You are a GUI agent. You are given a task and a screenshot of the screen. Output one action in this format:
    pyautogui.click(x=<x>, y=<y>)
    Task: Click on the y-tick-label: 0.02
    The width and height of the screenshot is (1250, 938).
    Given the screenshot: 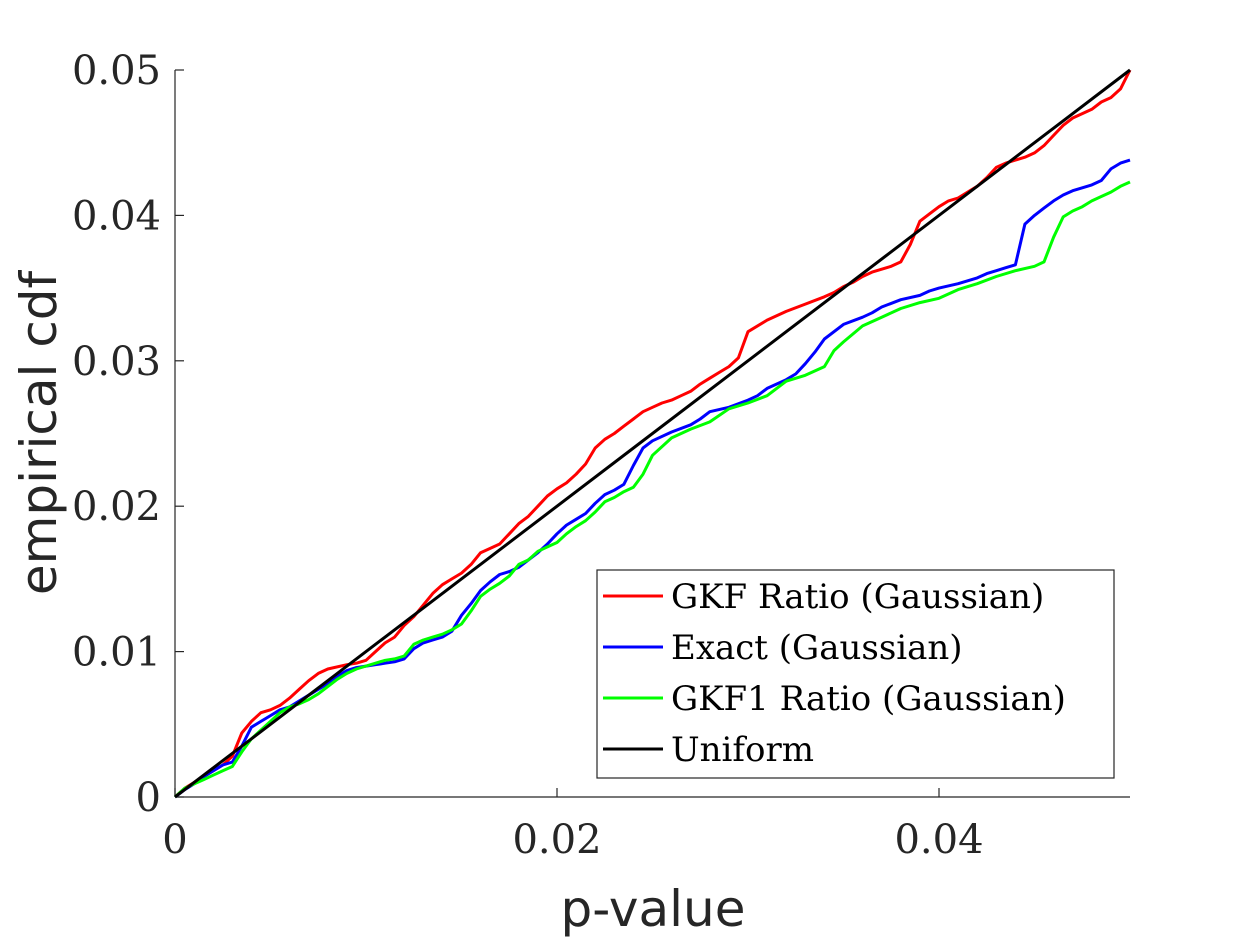 What is the action you would take?
    pyautogui.click(x=116, y=507)
    